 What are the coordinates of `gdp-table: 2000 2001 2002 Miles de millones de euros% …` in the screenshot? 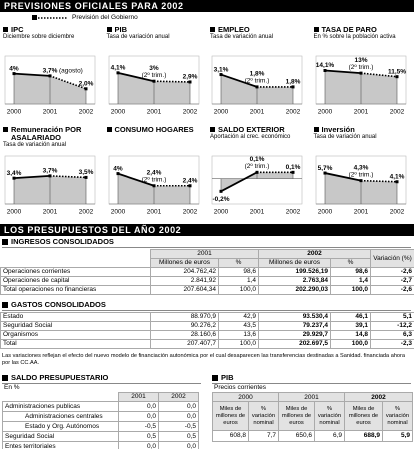 It's located at (312, 417).